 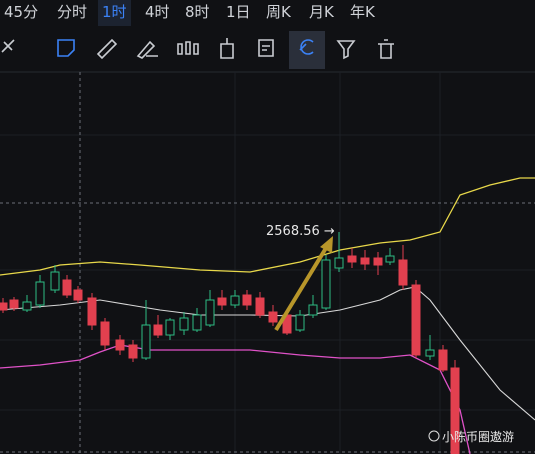 I want to click on toolbar, so click(x=197, y=50).